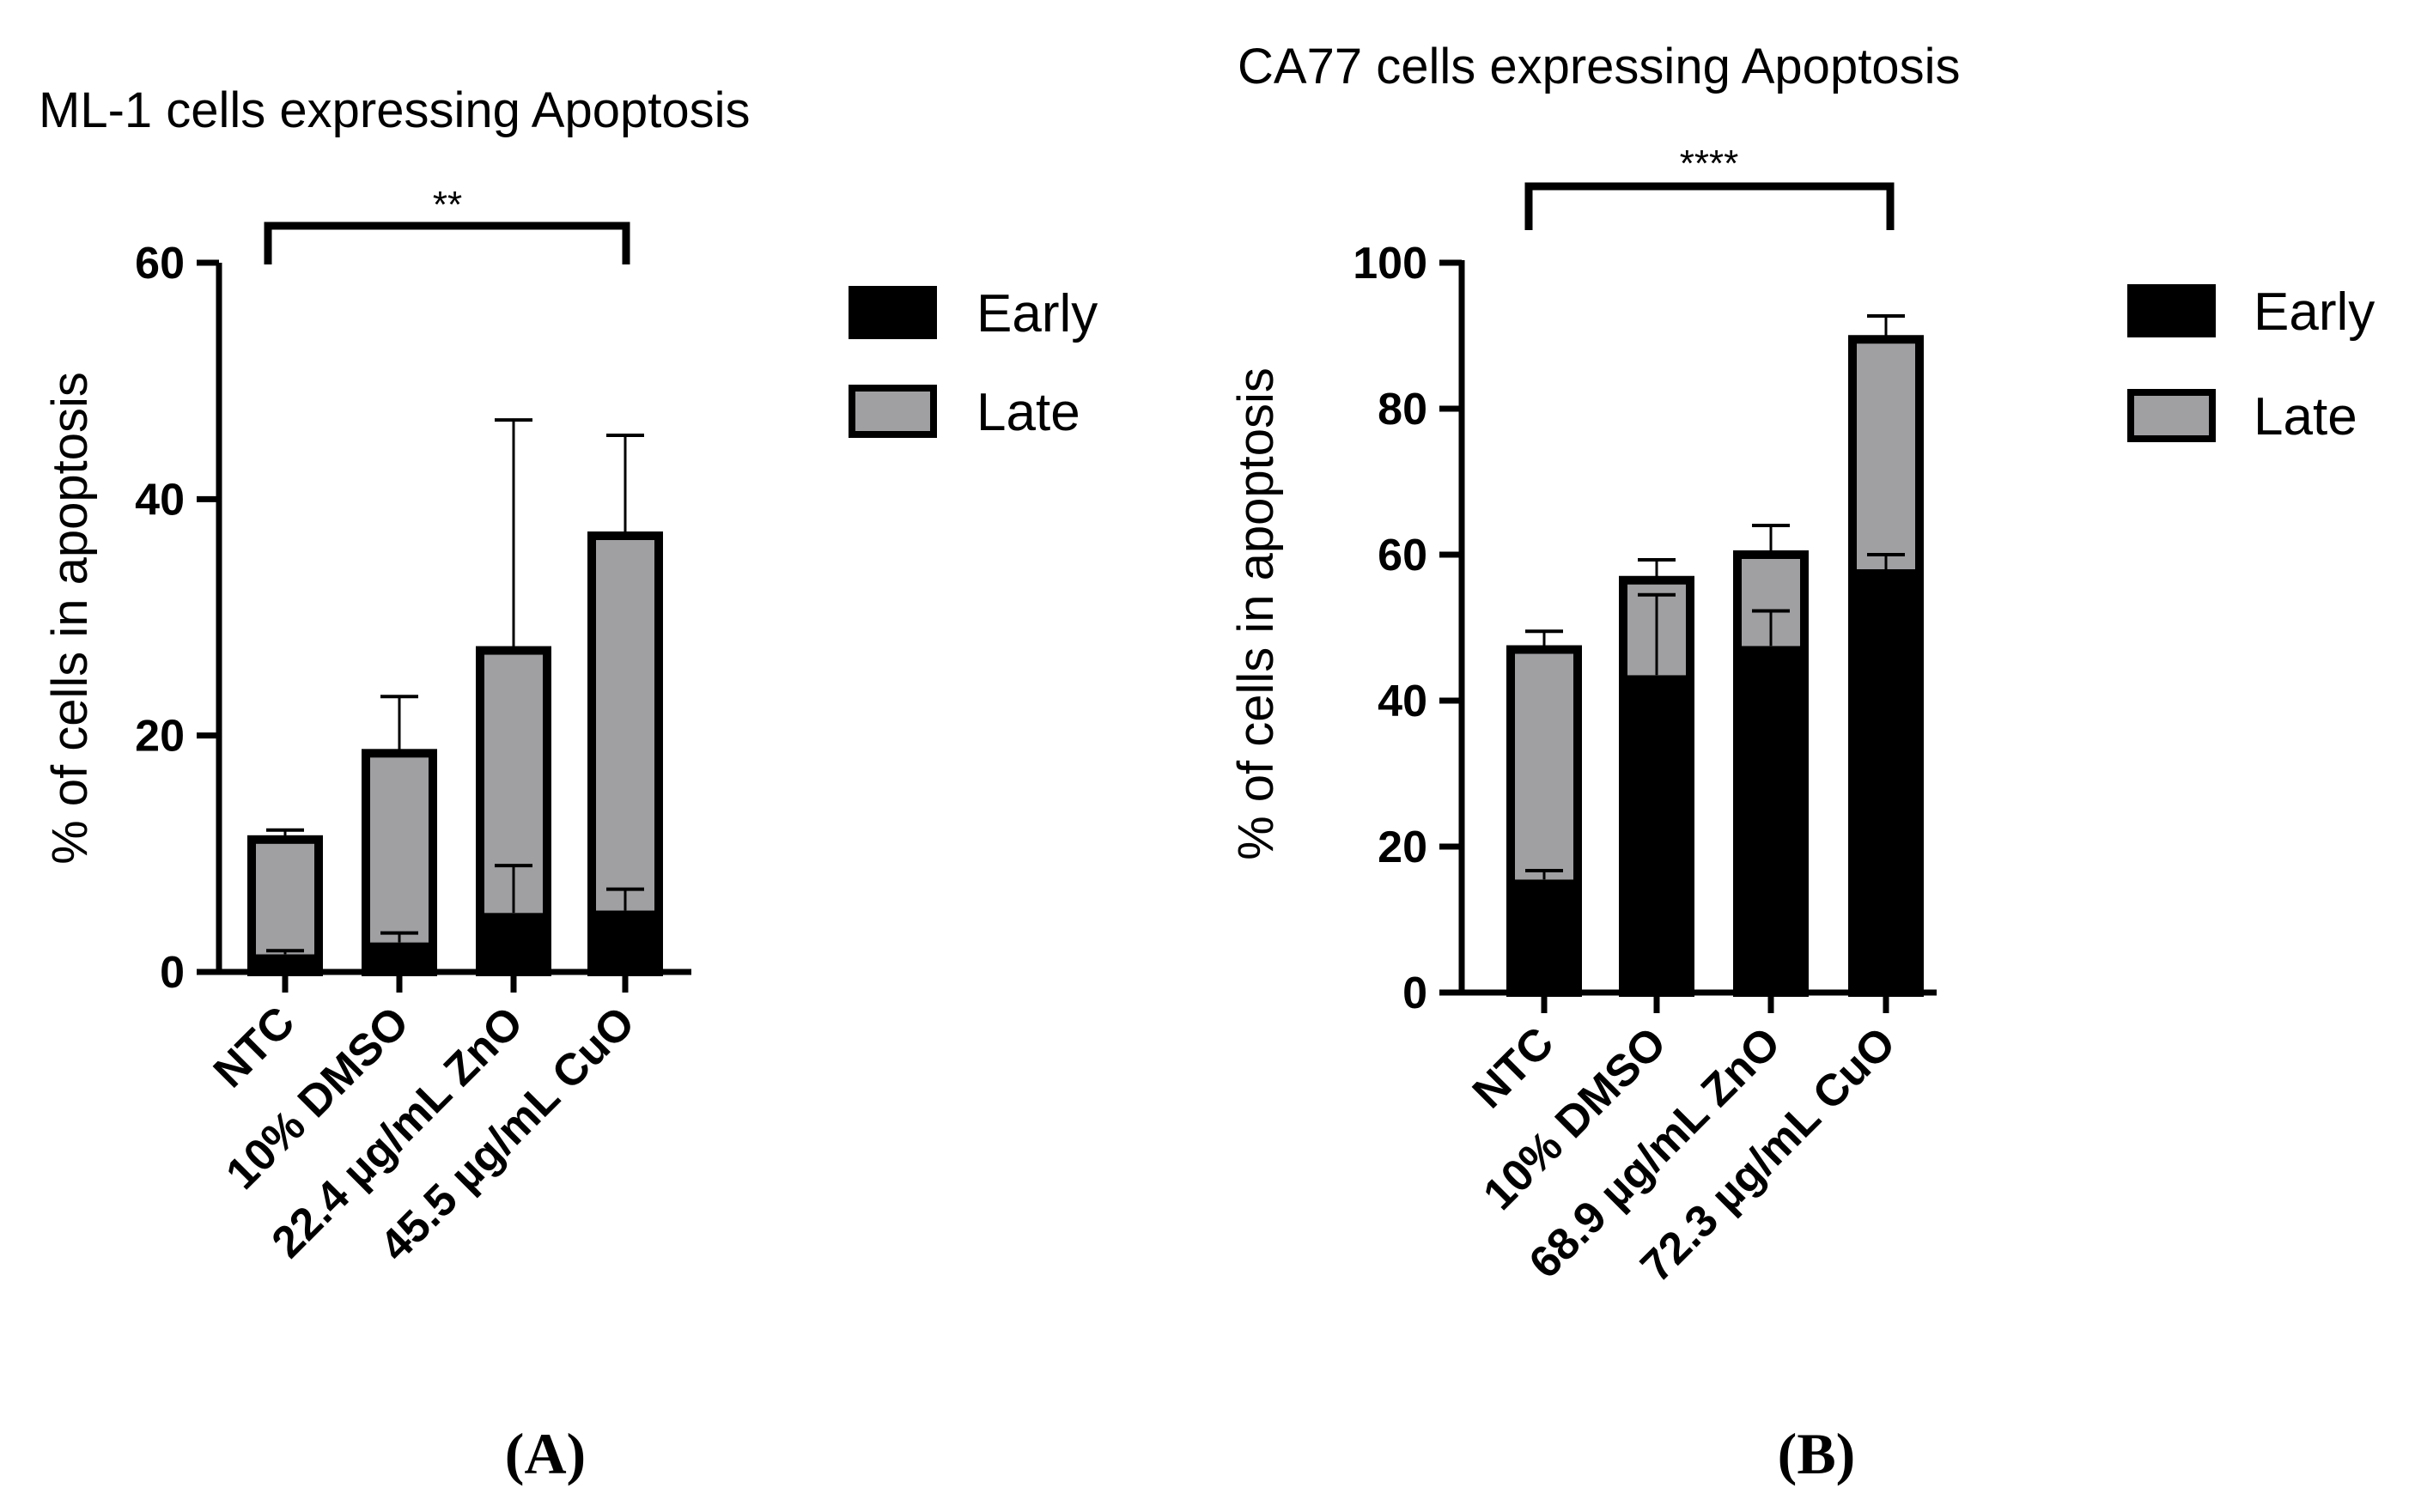 This screenshot has width=2415, height=1512. What do you see at coordinates (1513, 1067) in the screenshot?
I see `chart-b-x-category-label: NTC` at bounding box center [1513, 1067].